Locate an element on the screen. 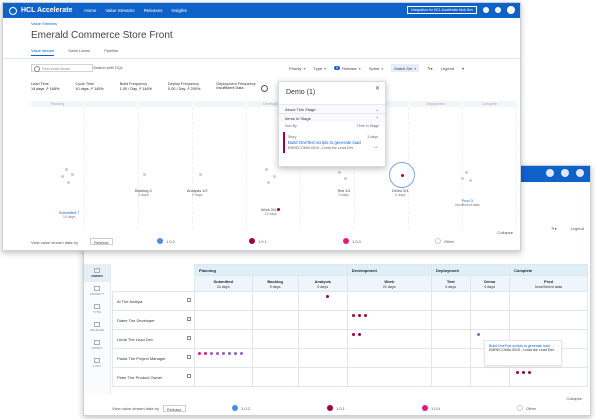 This screenshot has height=419, width=596. table-row: Peter The Product Owner is located at coordinates (350, 377).